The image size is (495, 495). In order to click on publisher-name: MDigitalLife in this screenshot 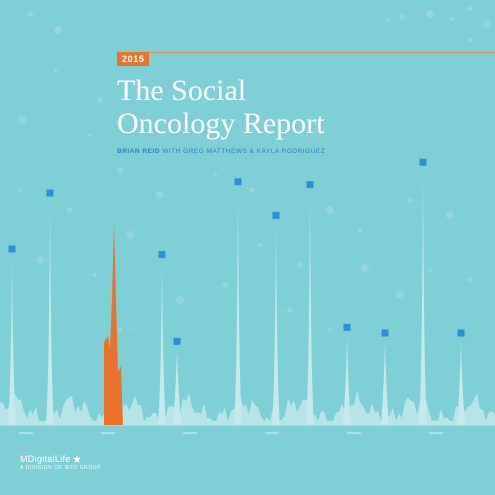, I will do `click(45, 459)`.